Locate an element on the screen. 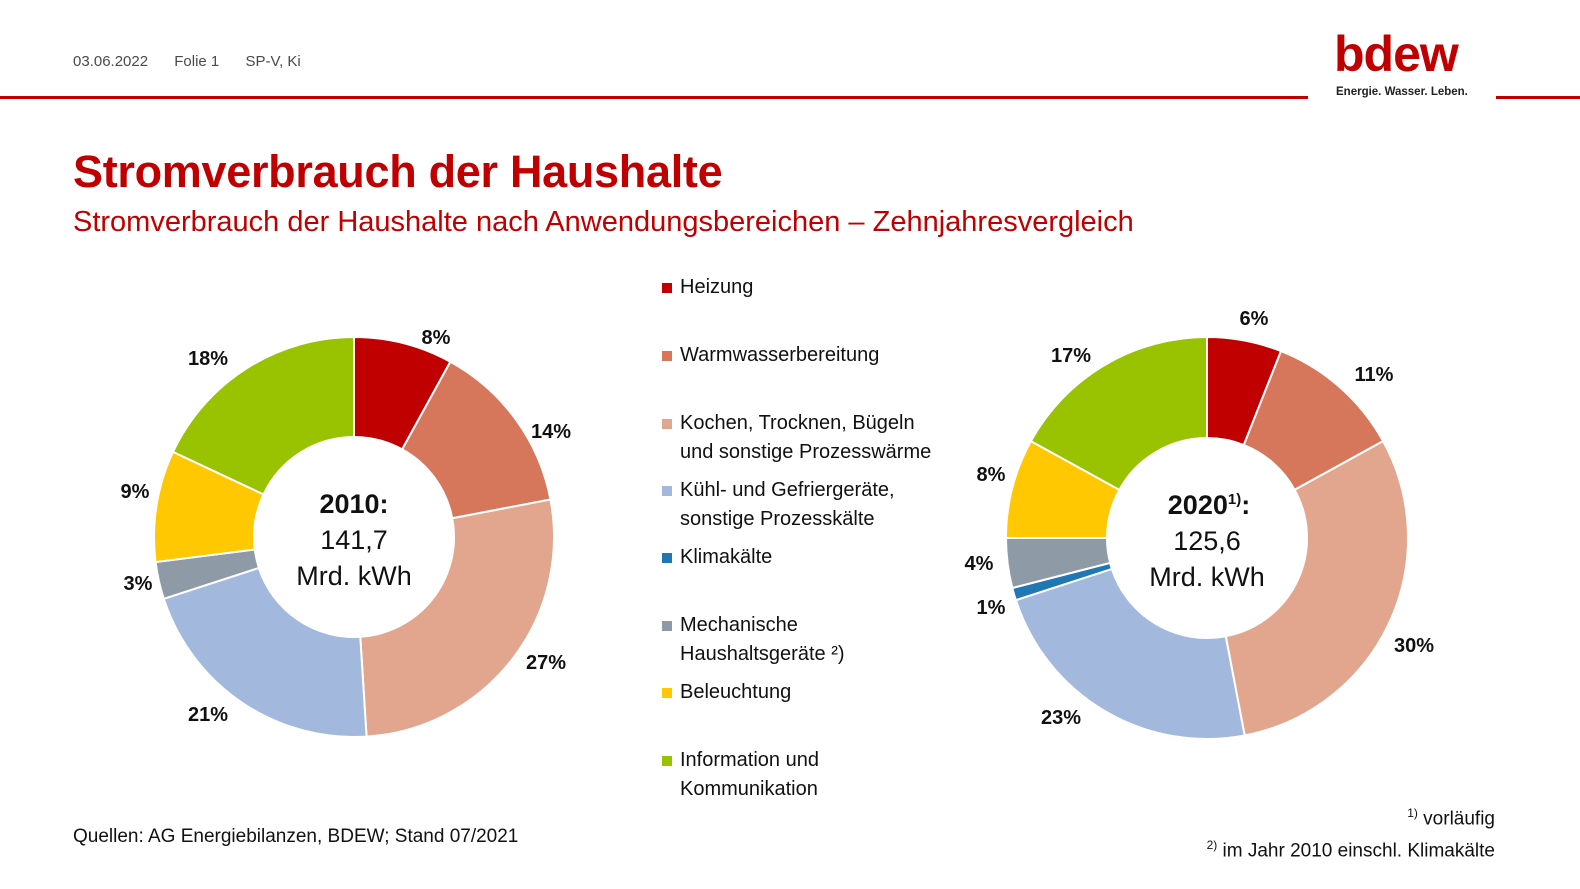 Image resolution: width=1580 pixels, height=889 pixels. logo-tagline: Energie. Wasser. Leben. is located at coordinates (1402, 92).